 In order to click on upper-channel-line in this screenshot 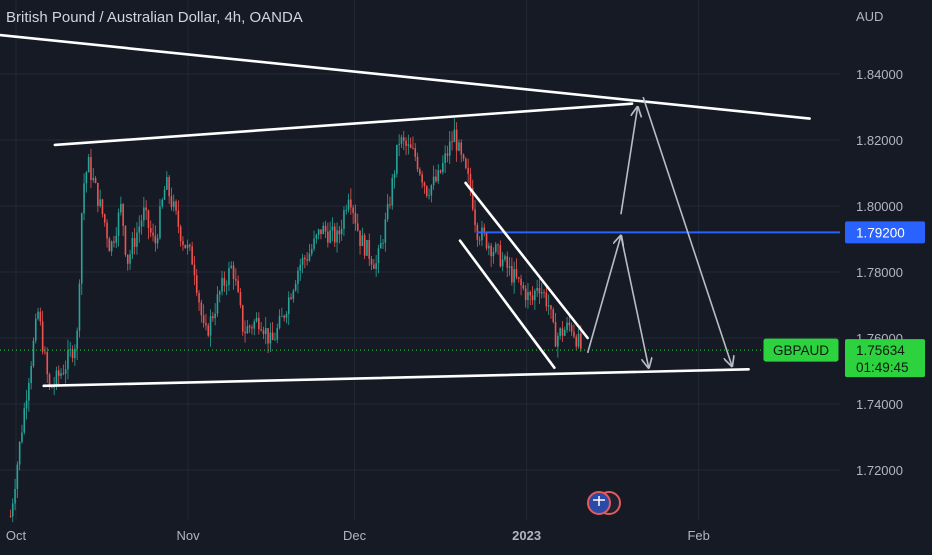, I will do `click(343, 124)`.